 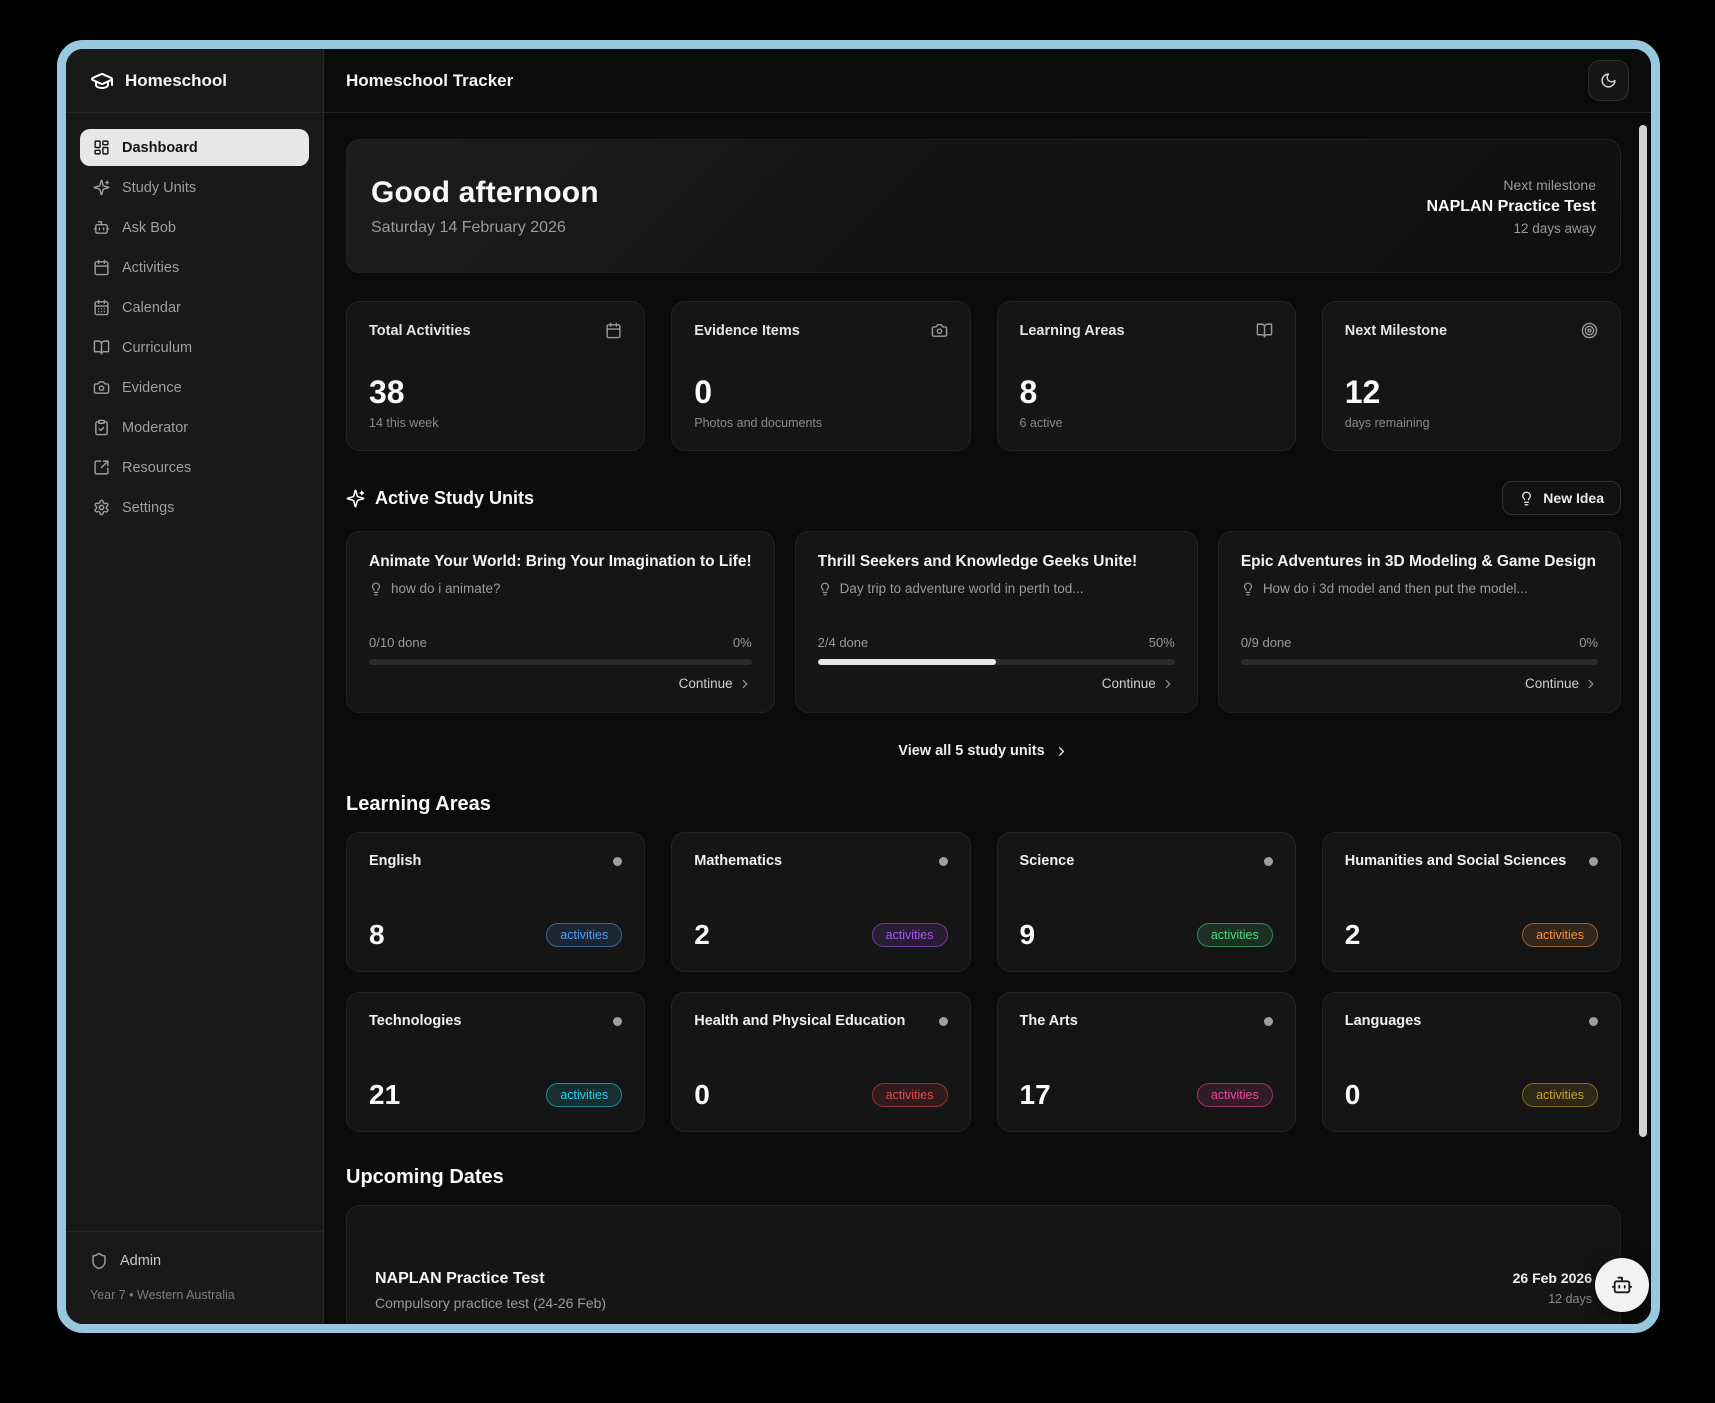 What do you see at coordinates (418, 804) in the screenshot?
I see `learning-areas-heading: Learning Areas` at bounding box center [418, 804].